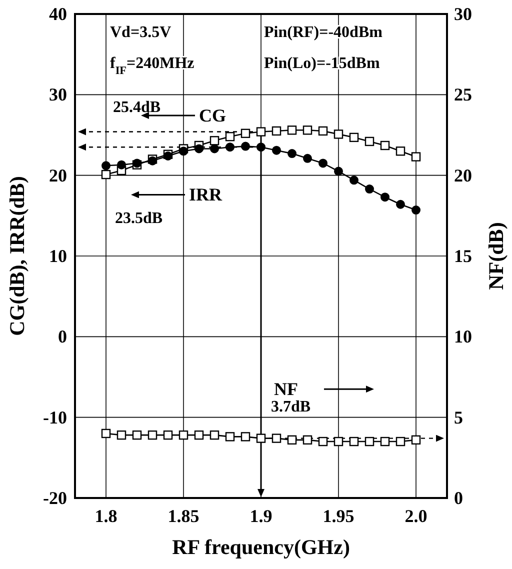 This screenshot has height=569, width=512. Describe the element at coordinates (261, 516) in the screenshot. I see `x-tick-label: 1.9` at that location.